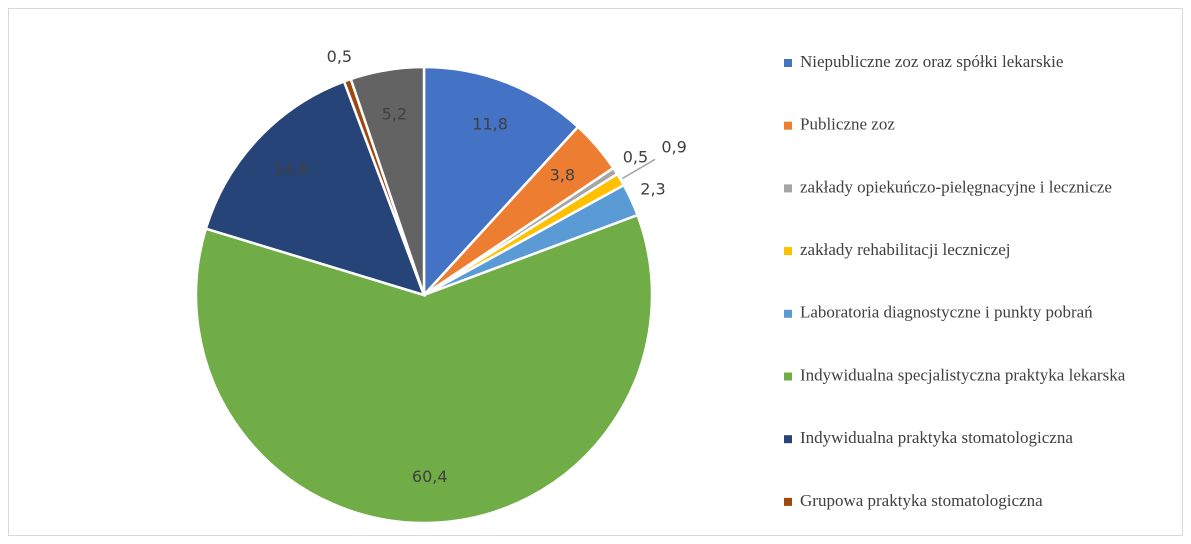  I want to click on data-label: 14,6, so click(291, 169).